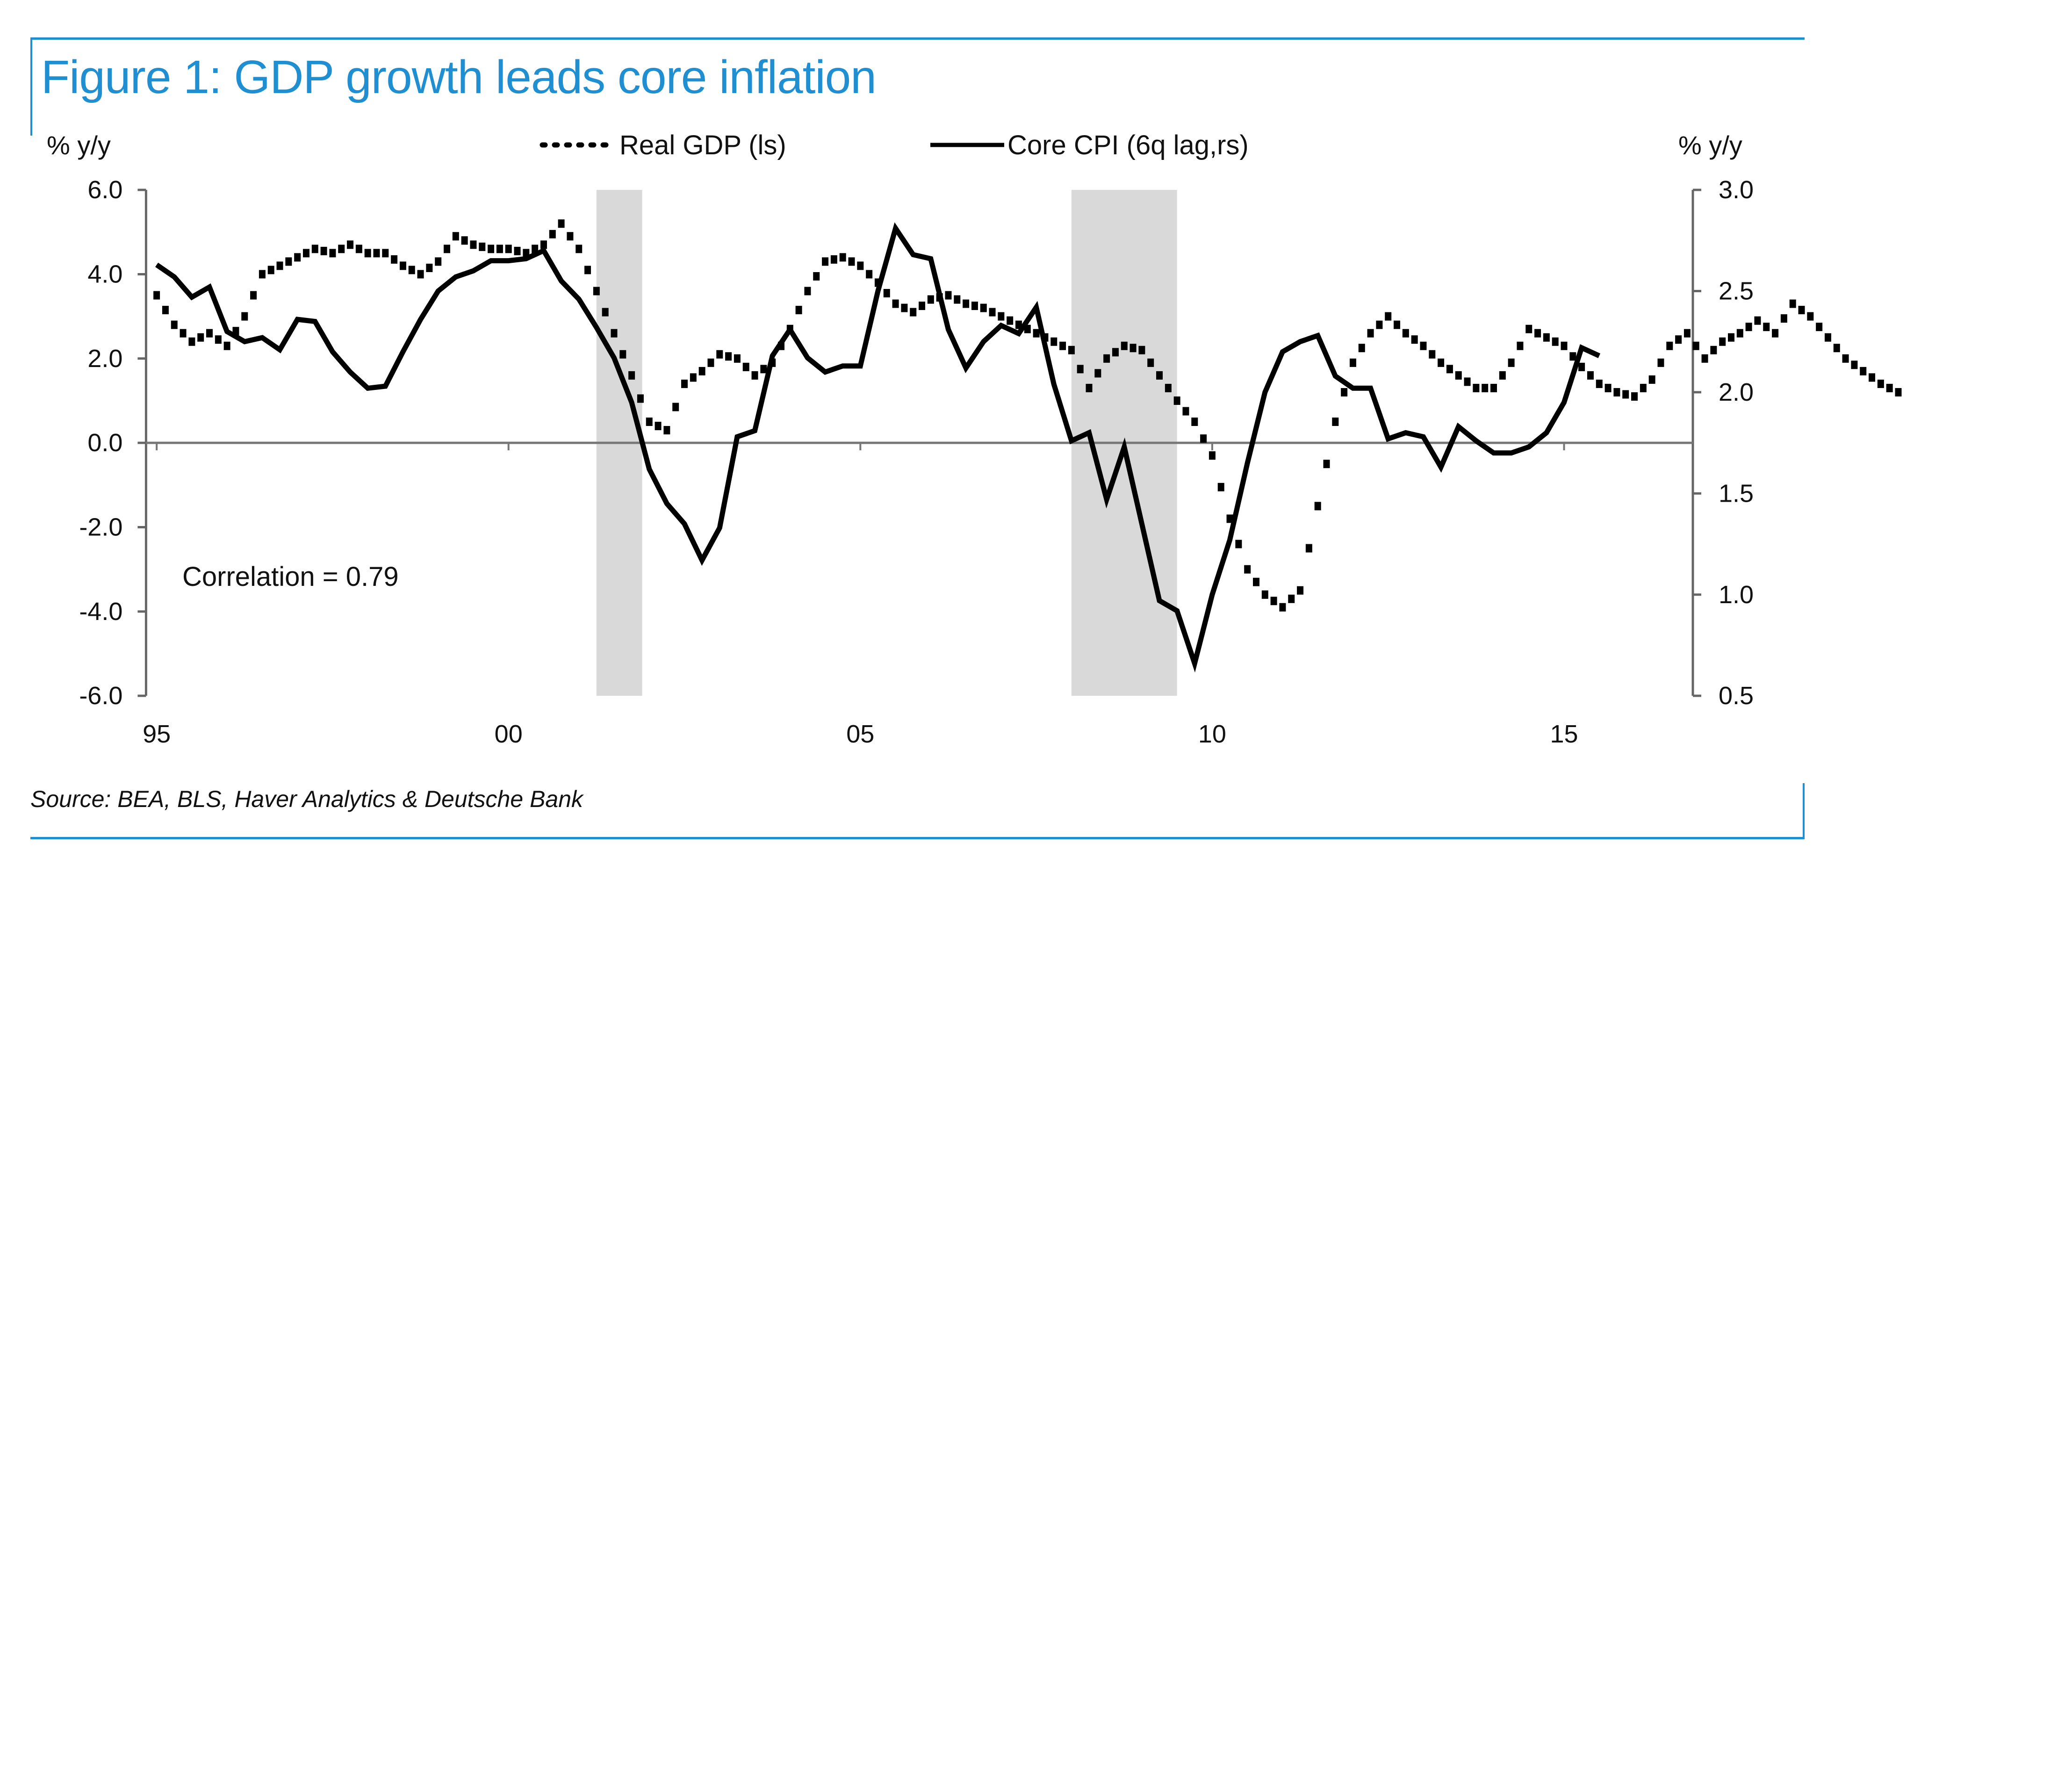 The image size is (2072, 1773). I want to click on right-axis-tick-label: 3.0, so click(1736, 190).